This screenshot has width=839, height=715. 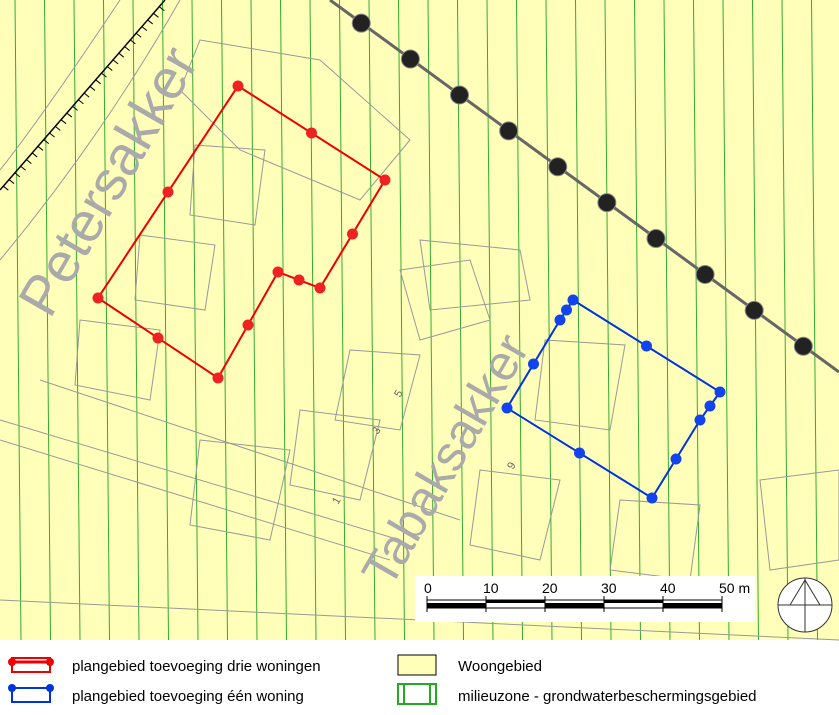 I want to click on scale-bar-box, so click(x=585, y=599).